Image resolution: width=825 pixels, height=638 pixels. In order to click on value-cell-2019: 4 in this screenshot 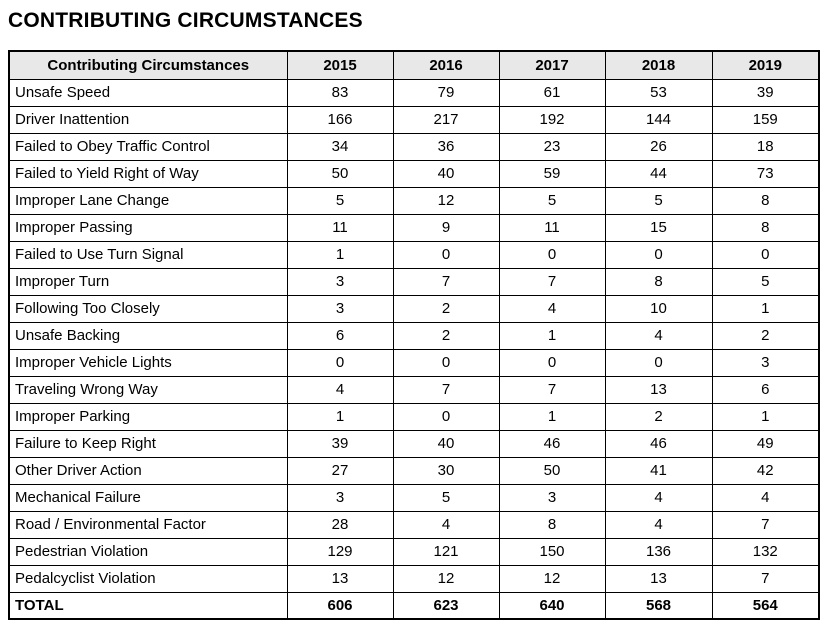, I will do `click(765, 497)`.